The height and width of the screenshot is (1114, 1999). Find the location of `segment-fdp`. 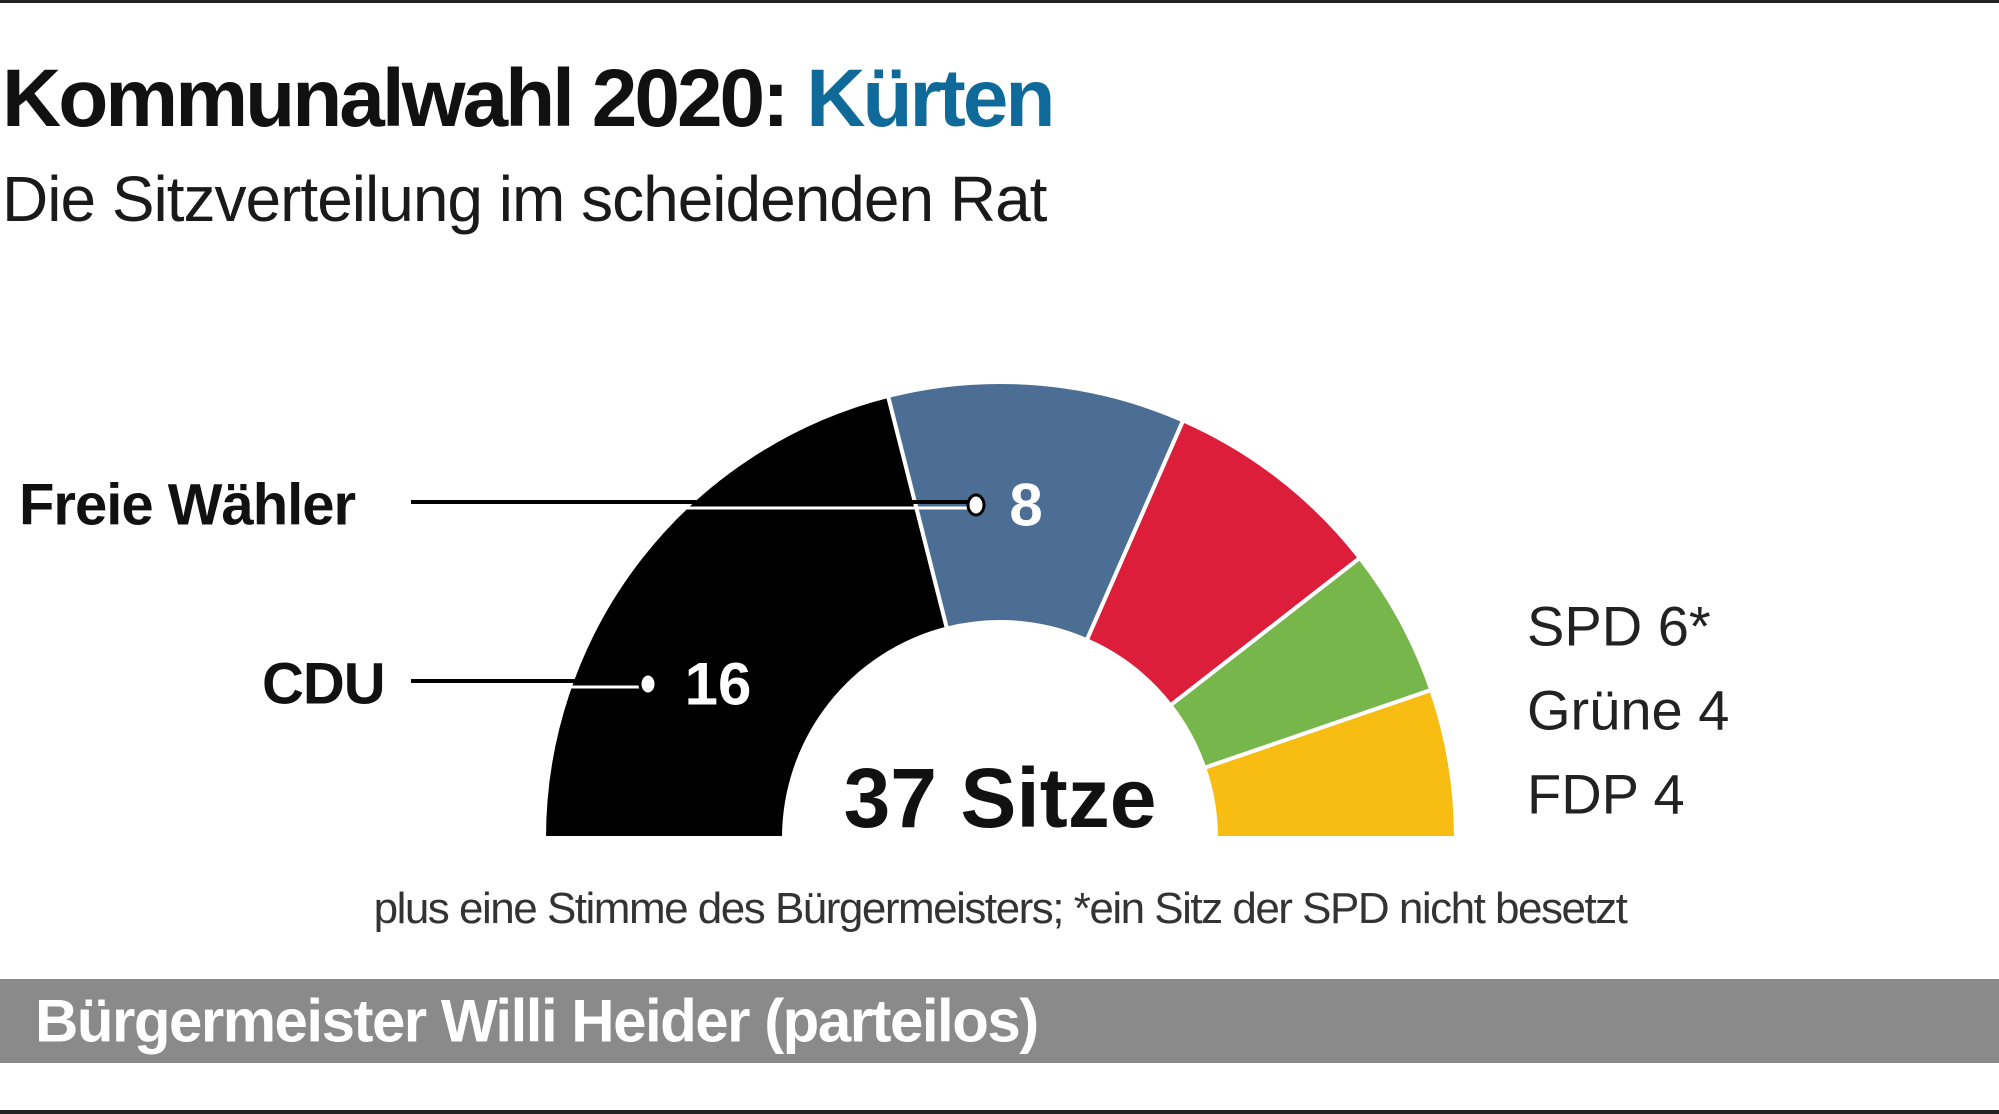

segment-fdp is located at coordinates (1330, 763).